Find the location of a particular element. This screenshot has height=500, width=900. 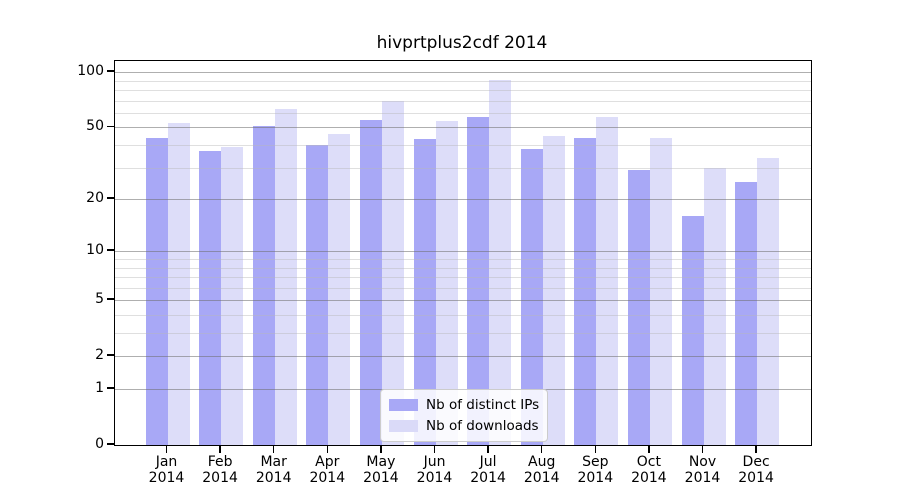

x-tick-label: Apr 2014 is located at coordinates (327, 470).